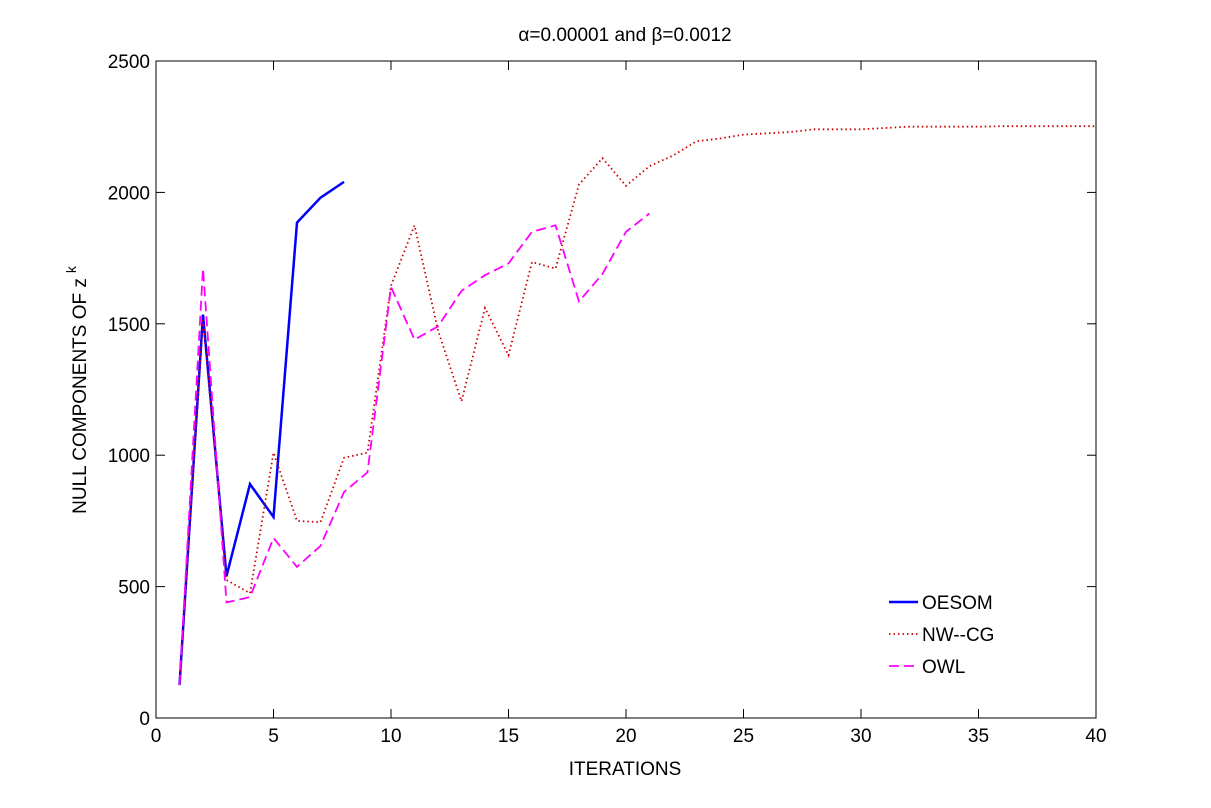 The image size is (1211, 808). Describe the element at coordinates (156, 736) in the screenshot. I see `x-tick-label: 0` at that location.